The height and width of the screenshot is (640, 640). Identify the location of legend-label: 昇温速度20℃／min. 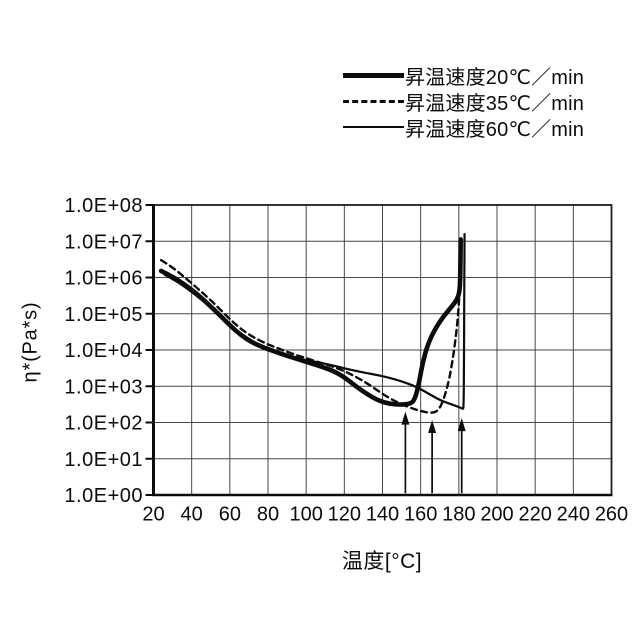
(495, 77).